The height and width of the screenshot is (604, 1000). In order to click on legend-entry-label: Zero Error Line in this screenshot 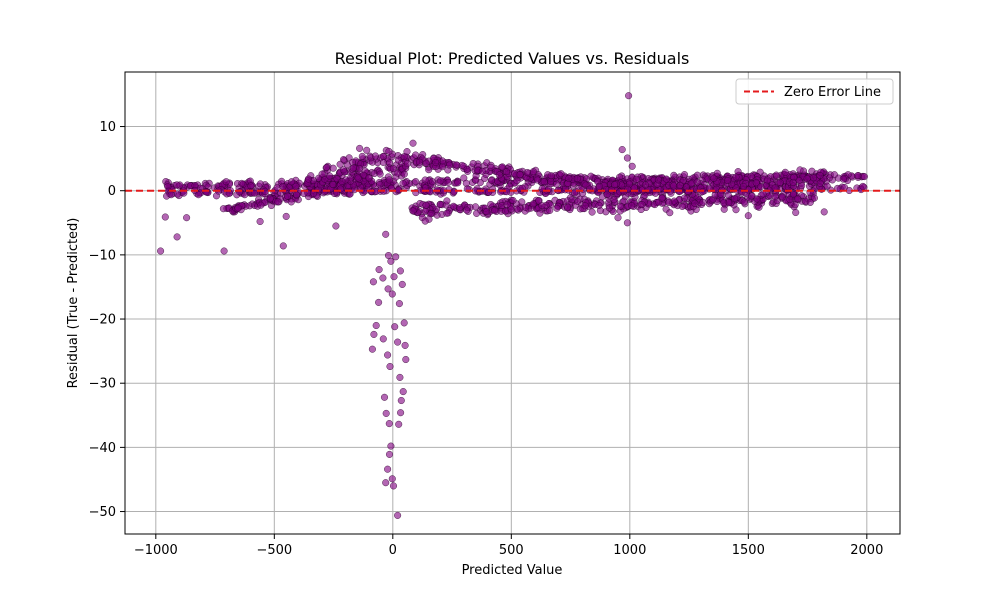, I will do `click(832, 92)`.